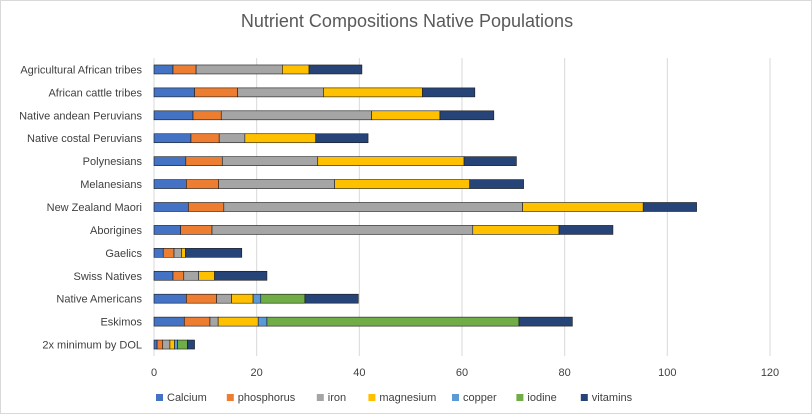 This screenshot has height=415, width=812. What do you see at coordinates (81, 70) in the screenshot?
I see `category-label: Agricultural African tribes` at bounding box center [81, 70].